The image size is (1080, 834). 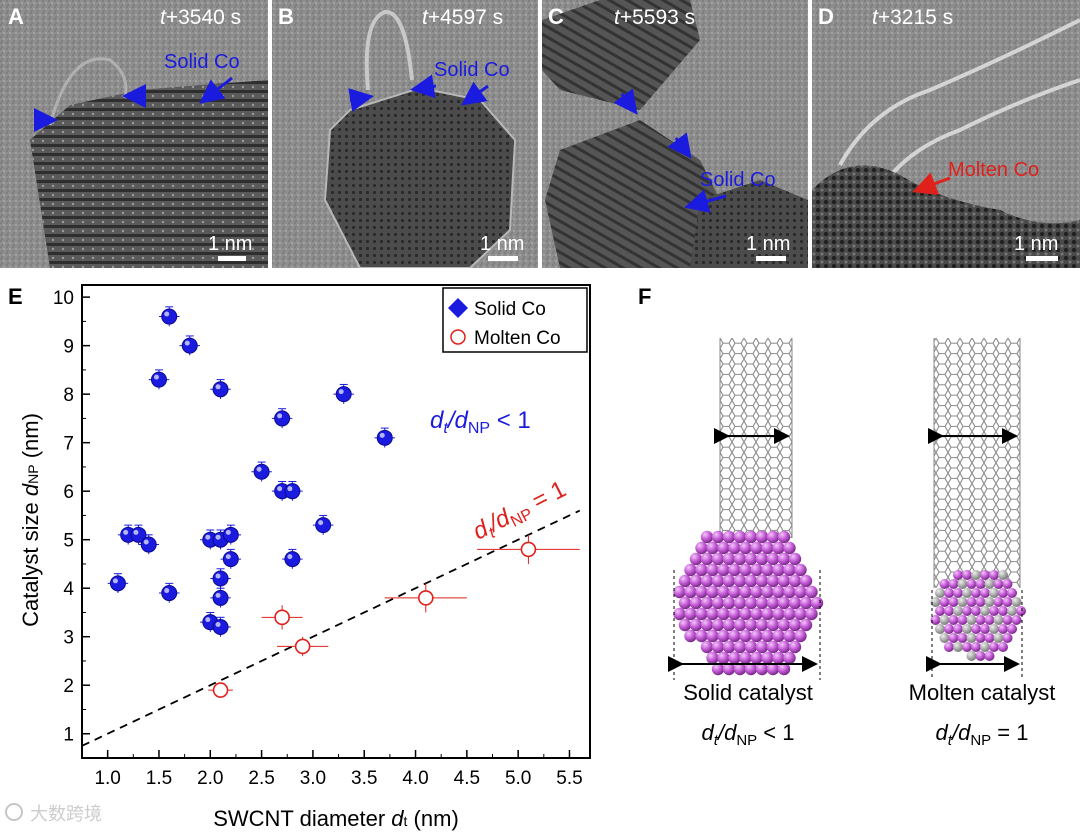 What do you see at coordinates (978, 615) in the screenshot?
I see `molten-catalyst-nanoparticle` at bounding box center [978, 615].